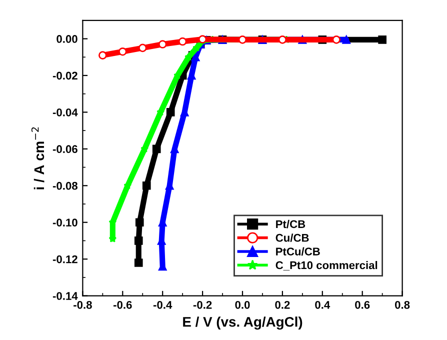 The height and width of the screenshot is (340, 447). I want to click on y-tick-label: -0.04, so click(65, 112).